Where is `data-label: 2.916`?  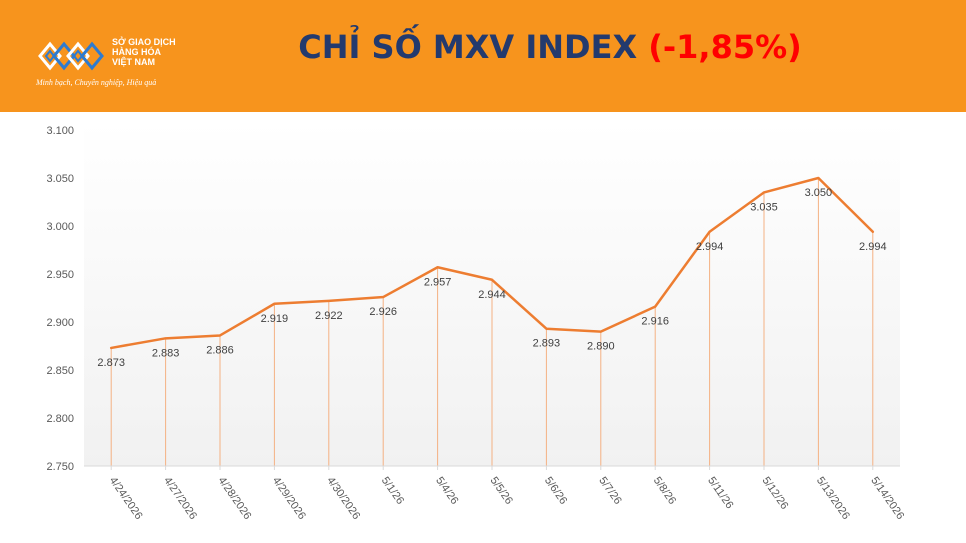 data-label: 2.916 is located at coordinates (655, 322).